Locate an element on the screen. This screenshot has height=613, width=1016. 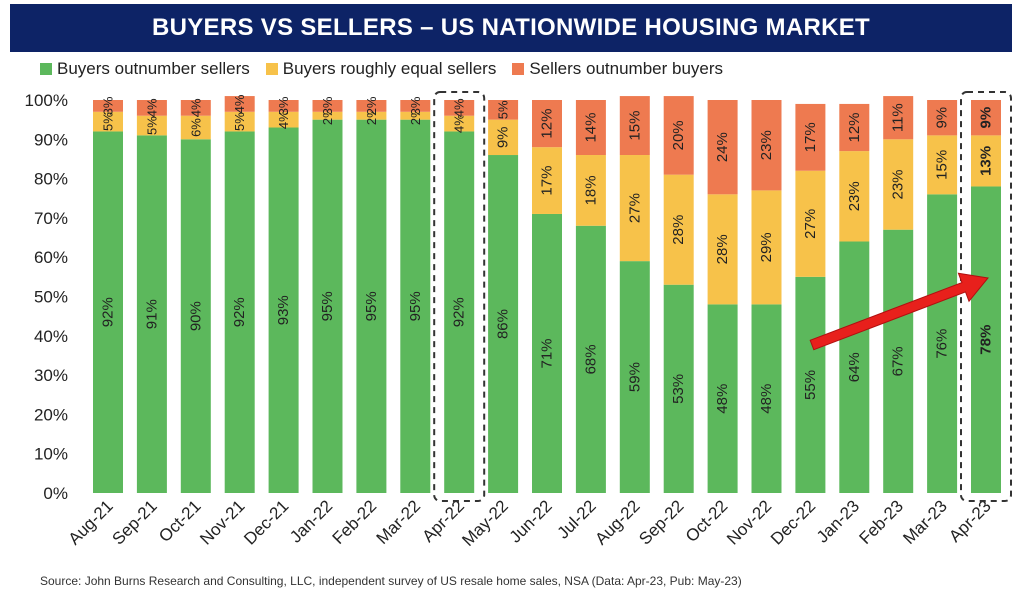
y-tick-label: 70% is located at coordinates (51, 218).